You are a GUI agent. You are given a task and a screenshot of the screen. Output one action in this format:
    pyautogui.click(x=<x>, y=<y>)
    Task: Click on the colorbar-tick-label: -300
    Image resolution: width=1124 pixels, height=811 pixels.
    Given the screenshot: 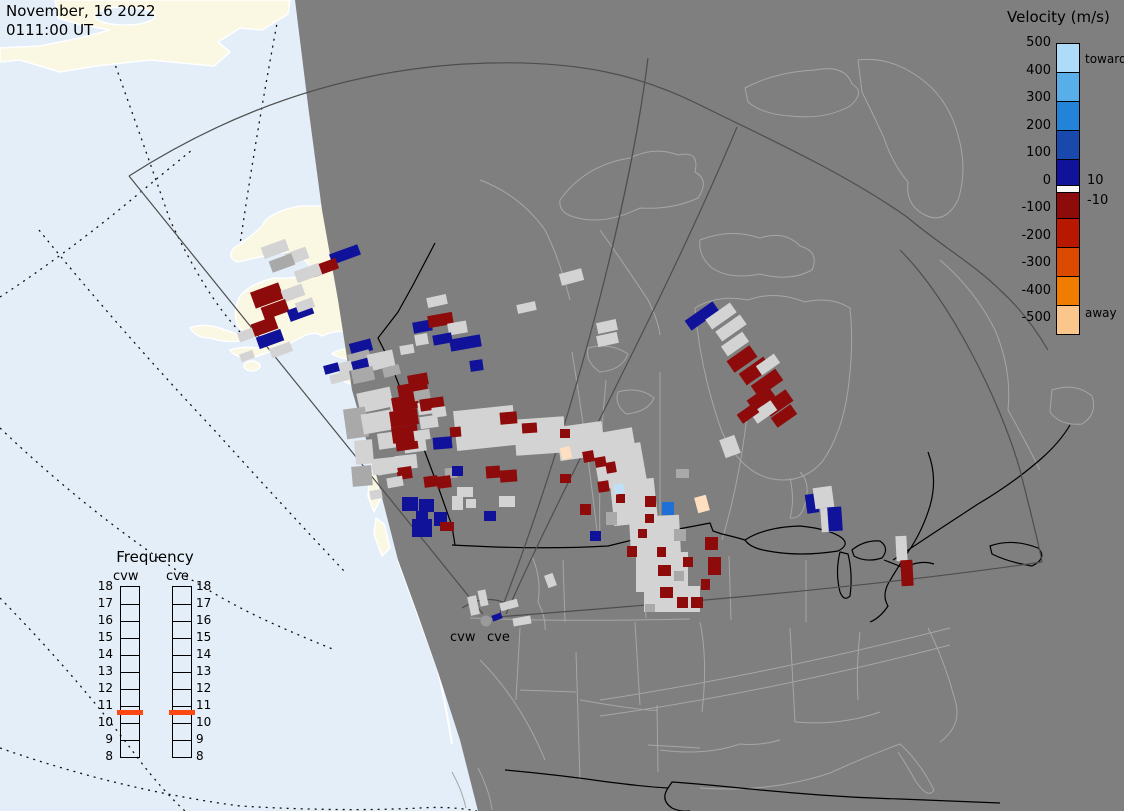 What is the action you would take?
    pyautogui.click(x=1036, y=262)
    